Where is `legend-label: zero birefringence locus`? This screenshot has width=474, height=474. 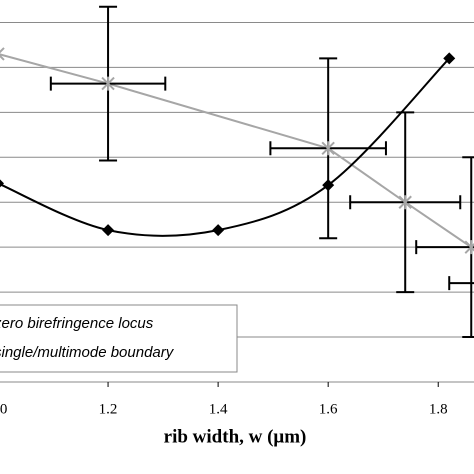 legend-label: zero birefringence locus is located at coordinates (77, 323).